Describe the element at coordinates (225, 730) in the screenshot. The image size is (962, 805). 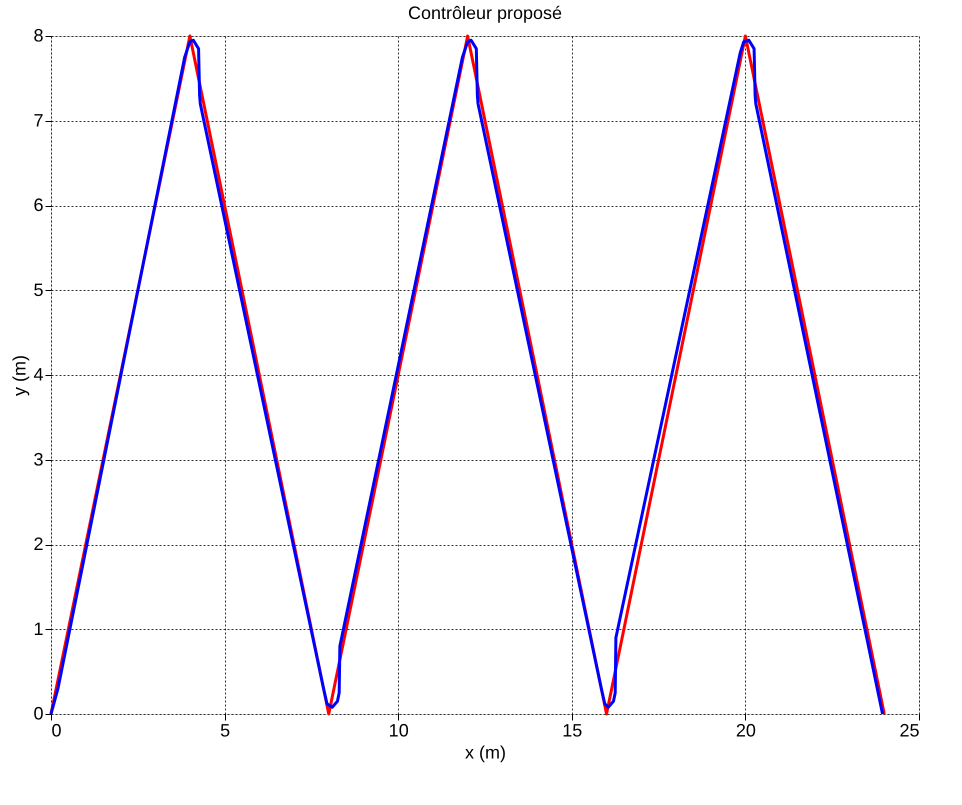
I see `x-tick-label: 5` at that location.